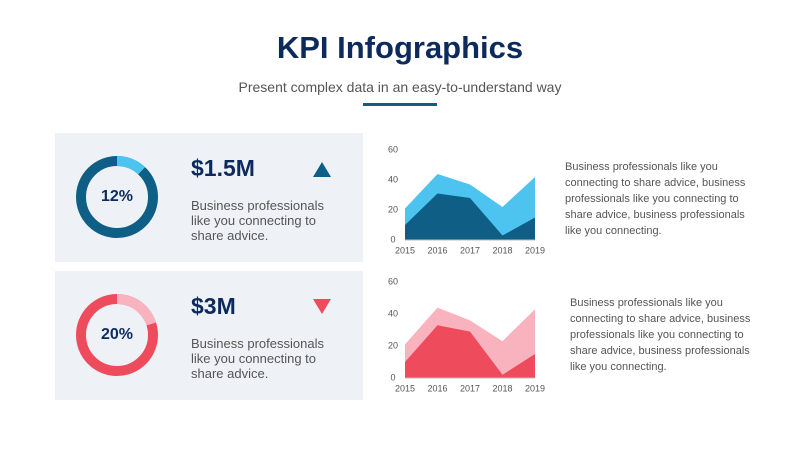 This screenshot has height=450, width=800. Describe the element at coordinates (400, 47) in the screenshot. I see `title: KPI Infographics` at that location.